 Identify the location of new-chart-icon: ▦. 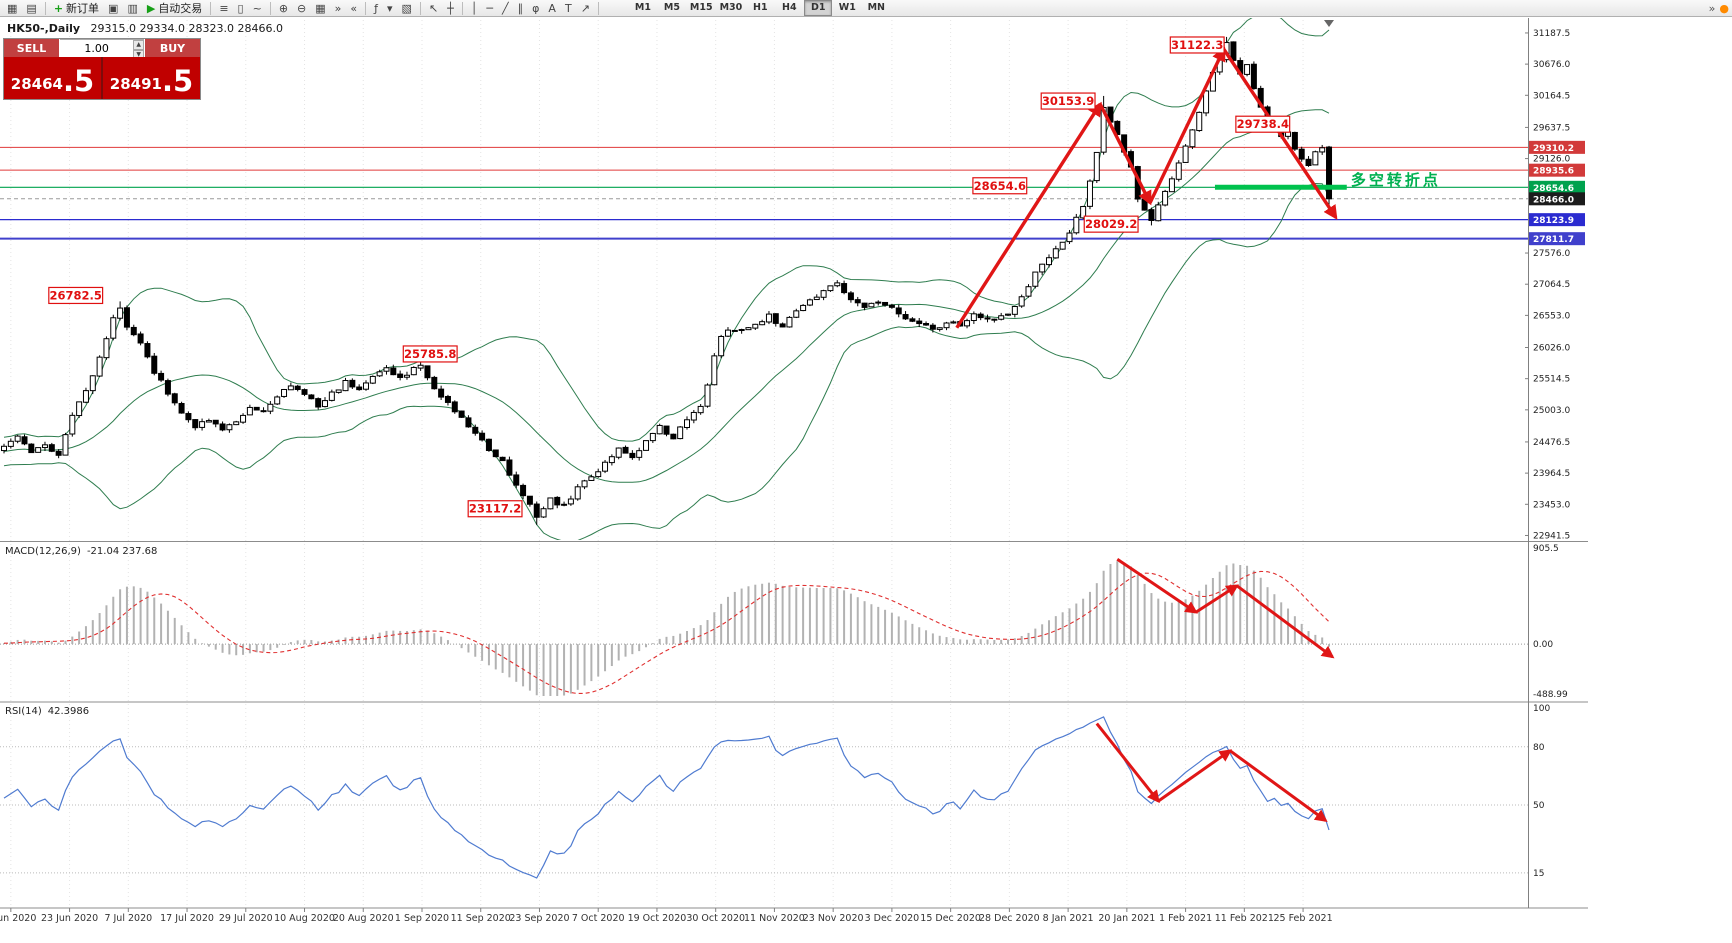
(12, 8).